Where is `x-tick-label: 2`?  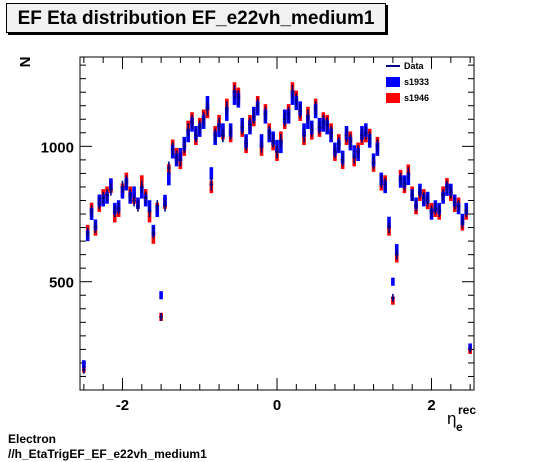
x-tick-label: 2 is located at coordinates (431, 405).